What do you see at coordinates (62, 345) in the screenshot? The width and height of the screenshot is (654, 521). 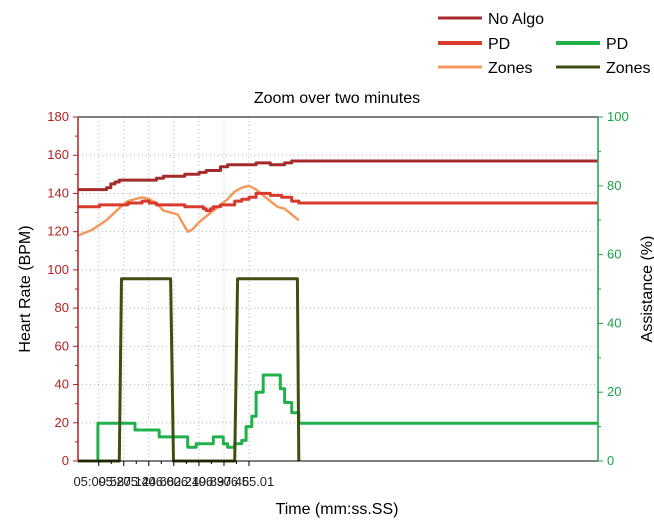 I see `left-tick-label: 60` at bounding box center [62, 345].